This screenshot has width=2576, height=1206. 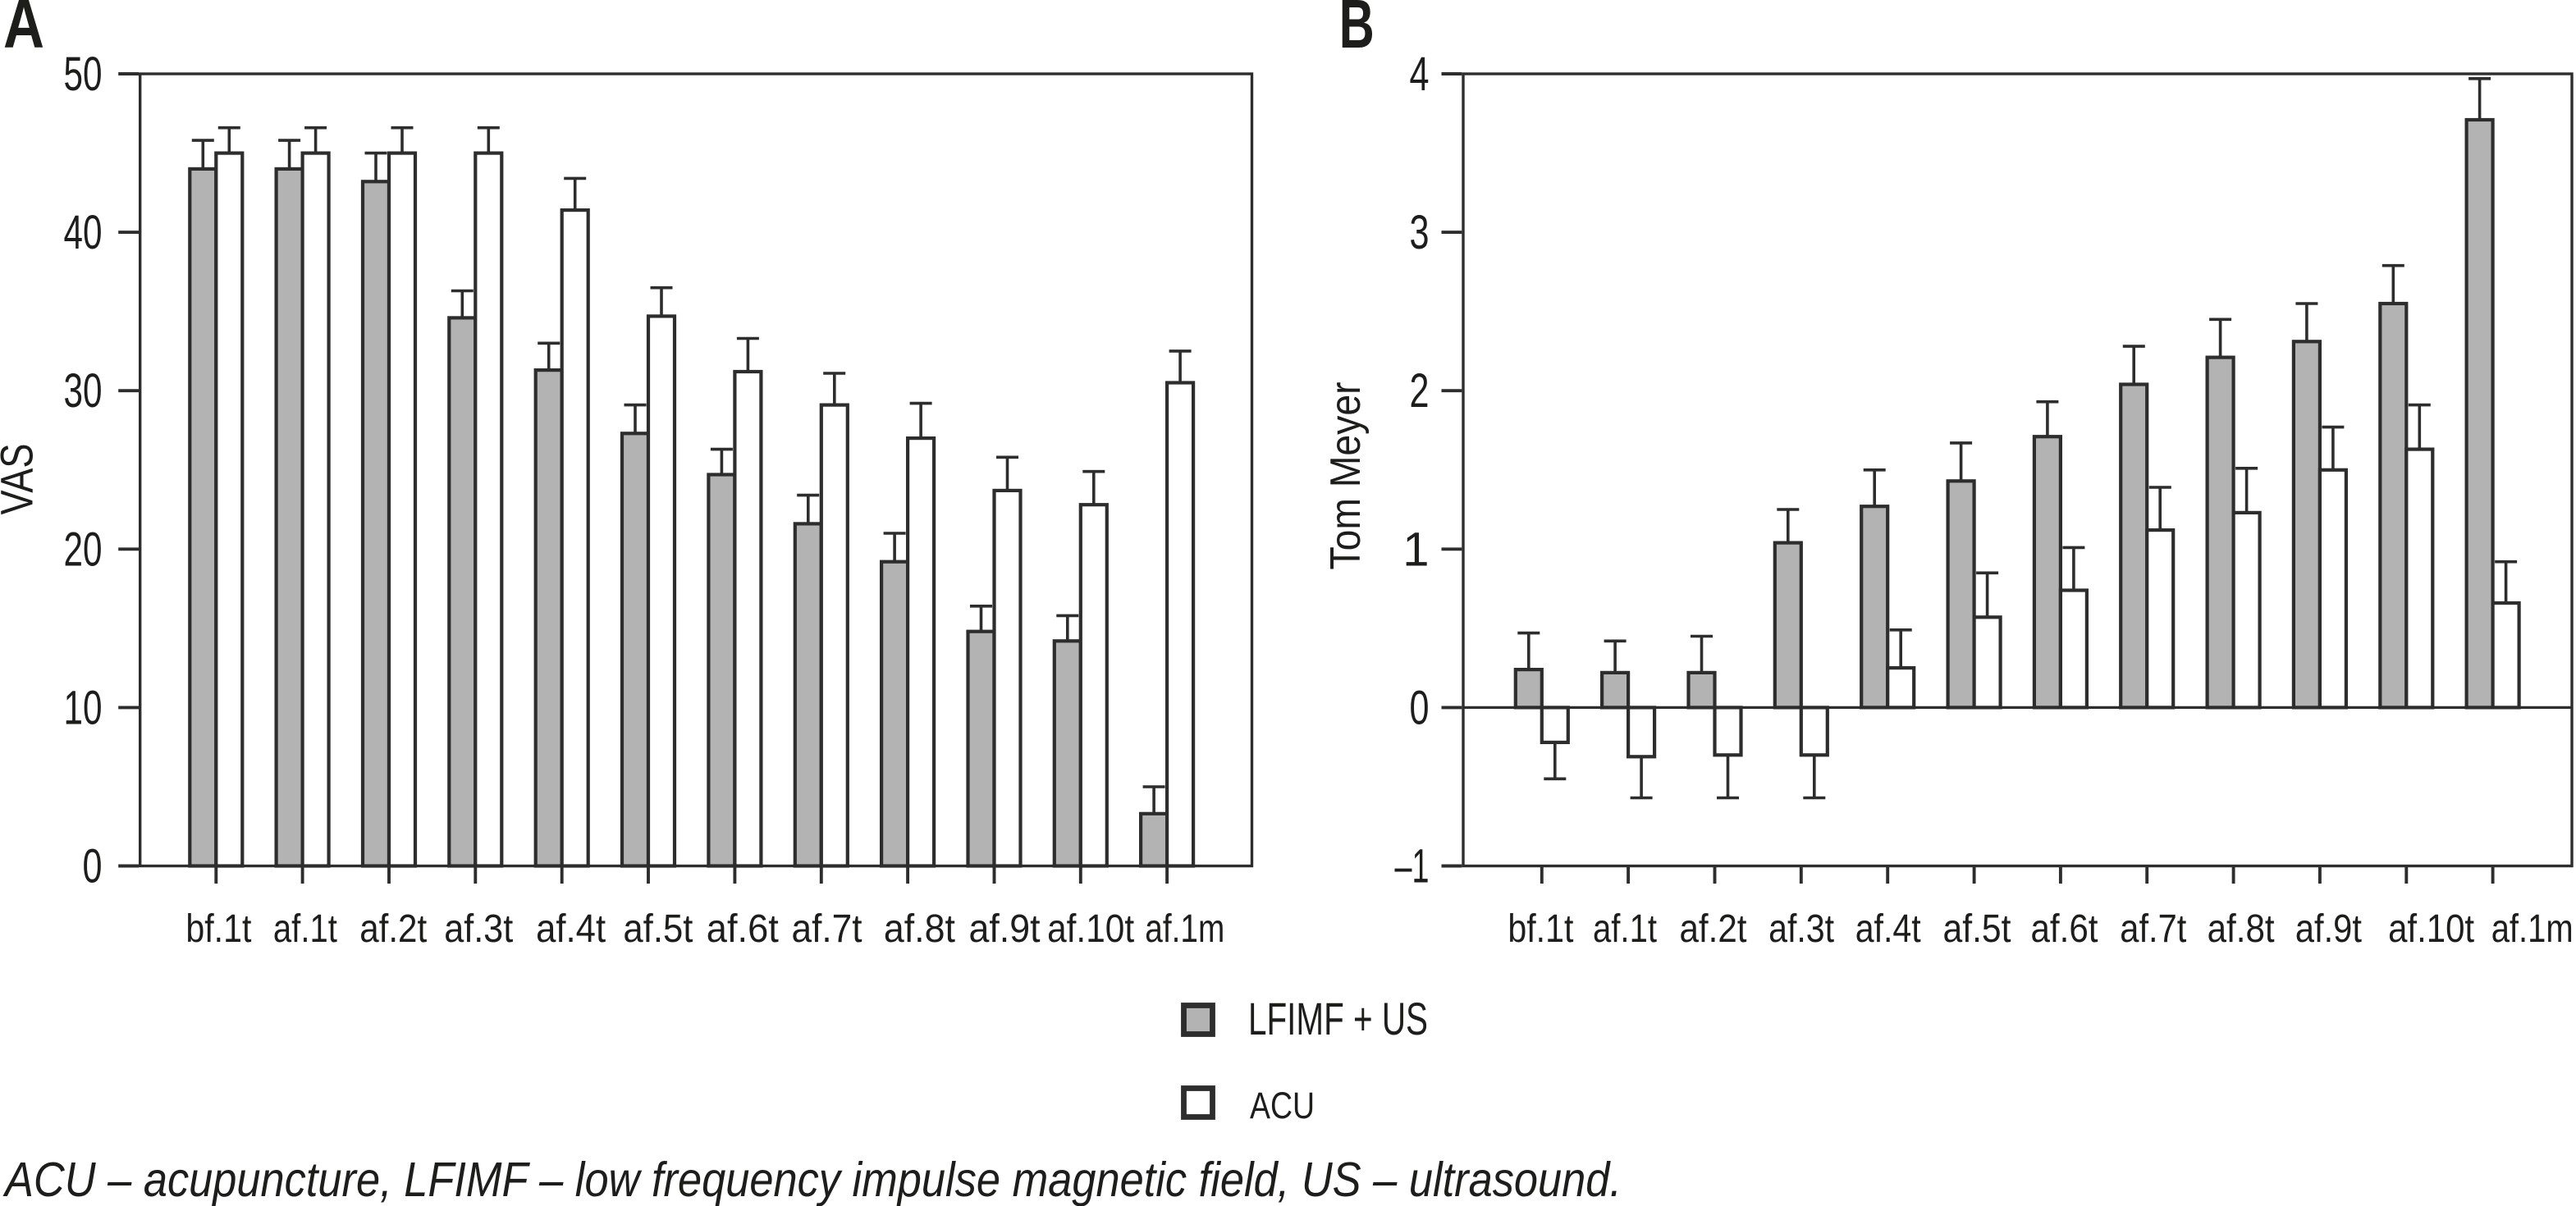 I want to click on svg-text: 10, so click(x=83, y=707).